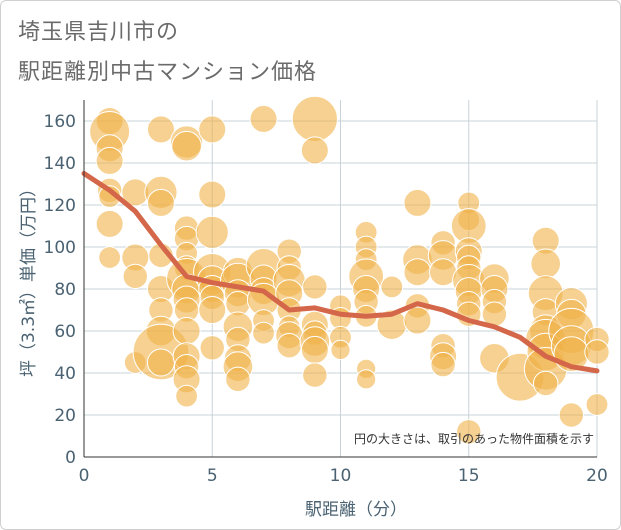  What do you see at coordinates (597, 476) in the screenshot?
I see `x-tick-label: 20` at bounding box center [597, 476].